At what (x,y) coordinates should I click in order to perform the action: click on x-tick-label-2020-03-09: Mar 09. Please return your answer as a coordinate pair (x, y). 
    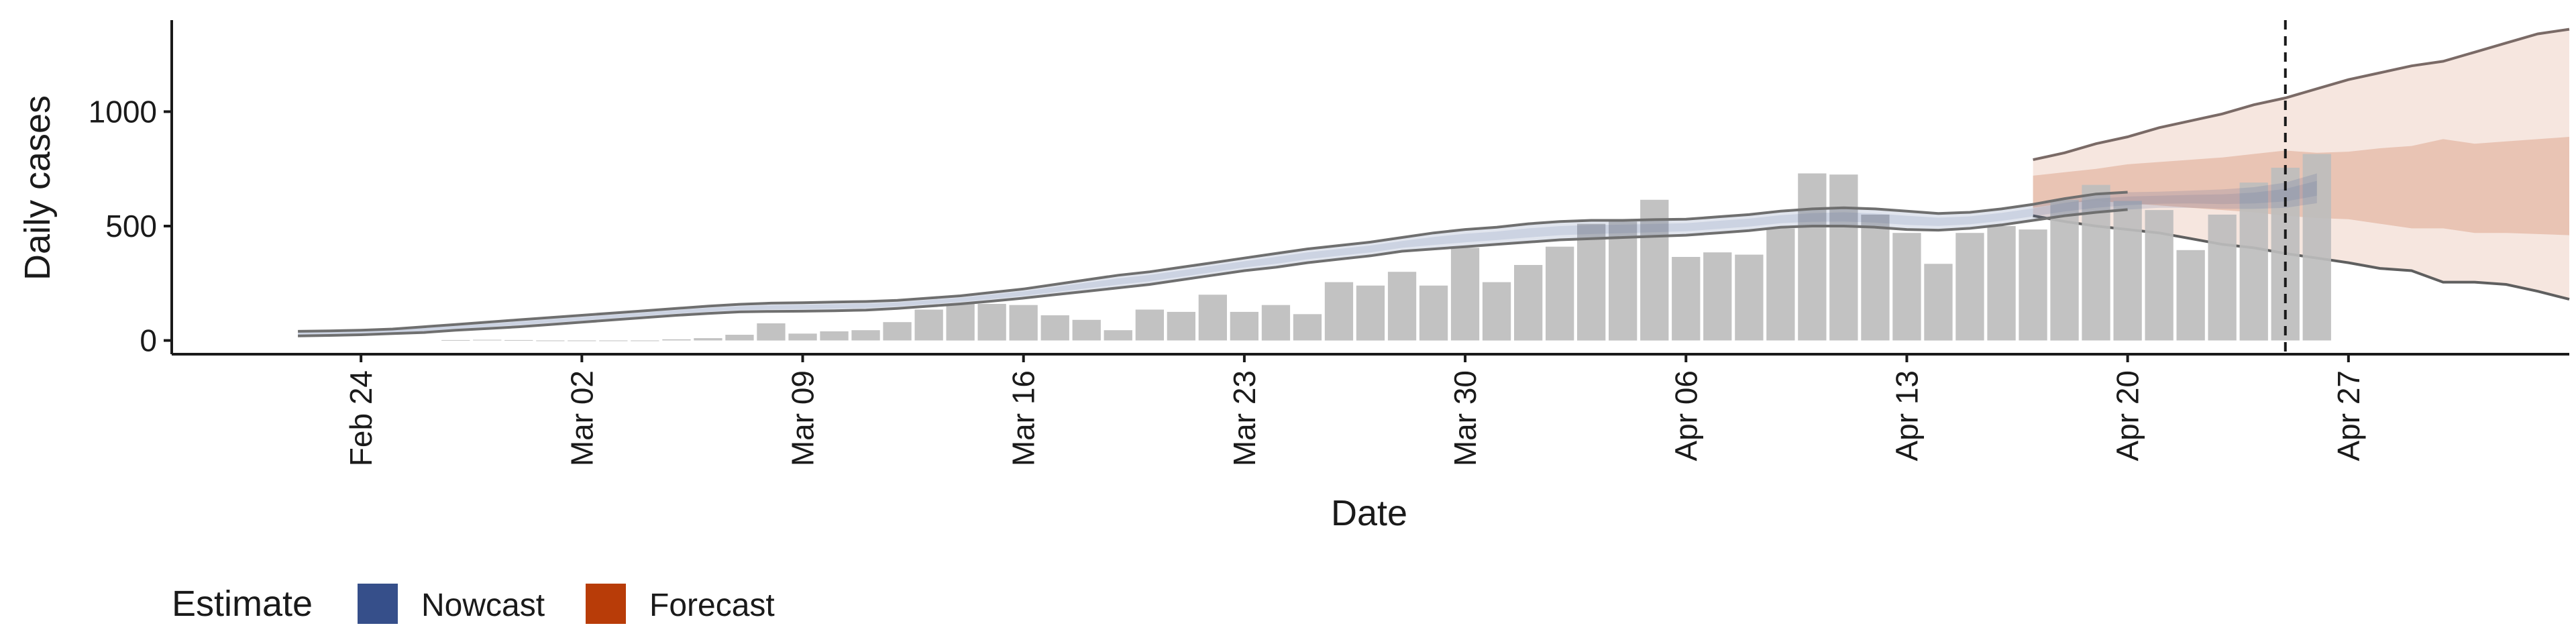
    Looking at the image, I should click on (803, 418).